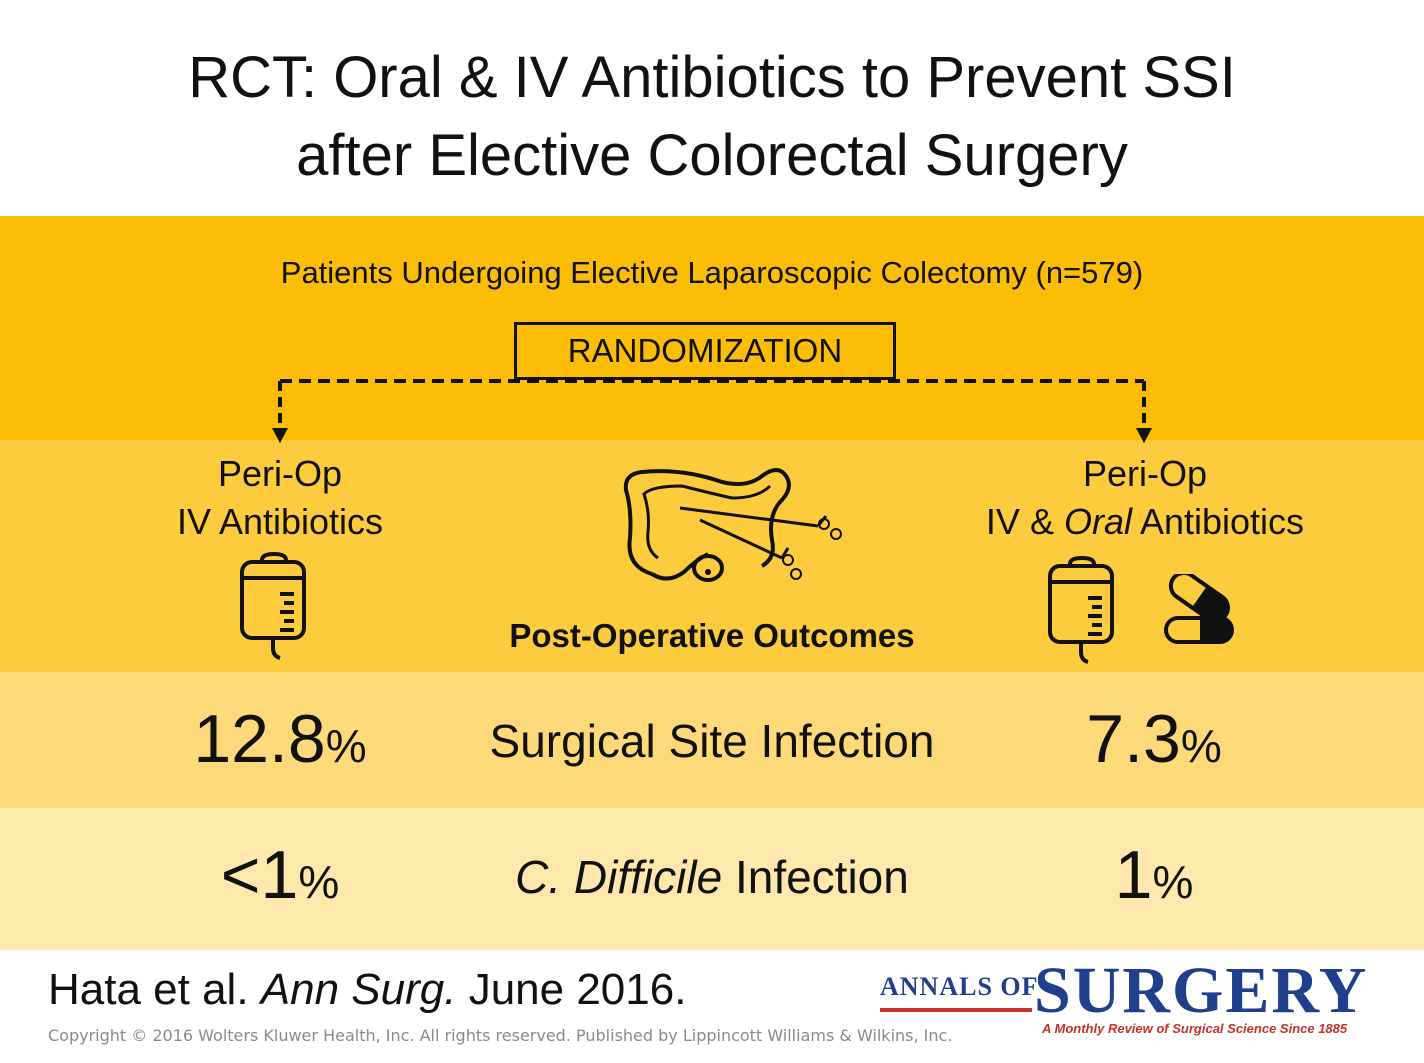 This screenshot has width=1424, height=1063. Describe the element at coordinates (959, 986) in the screenshot. I see `logo-annals-of: ANNALS OF` at that location.